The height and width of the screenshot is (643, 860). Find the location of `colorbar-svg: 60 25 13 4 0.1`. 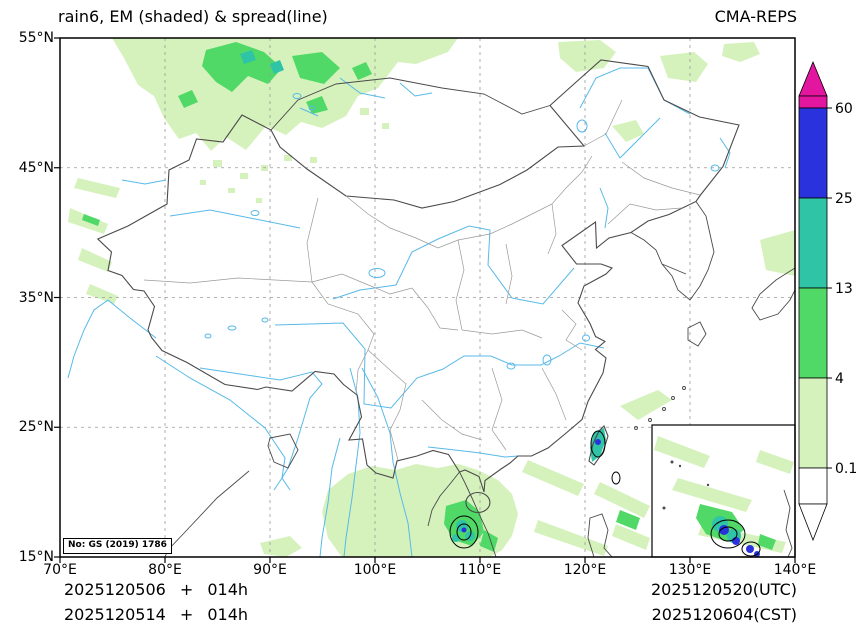

colorbar-svg: 60 25 13 4 0.1 is located at coordinates (827, 301).